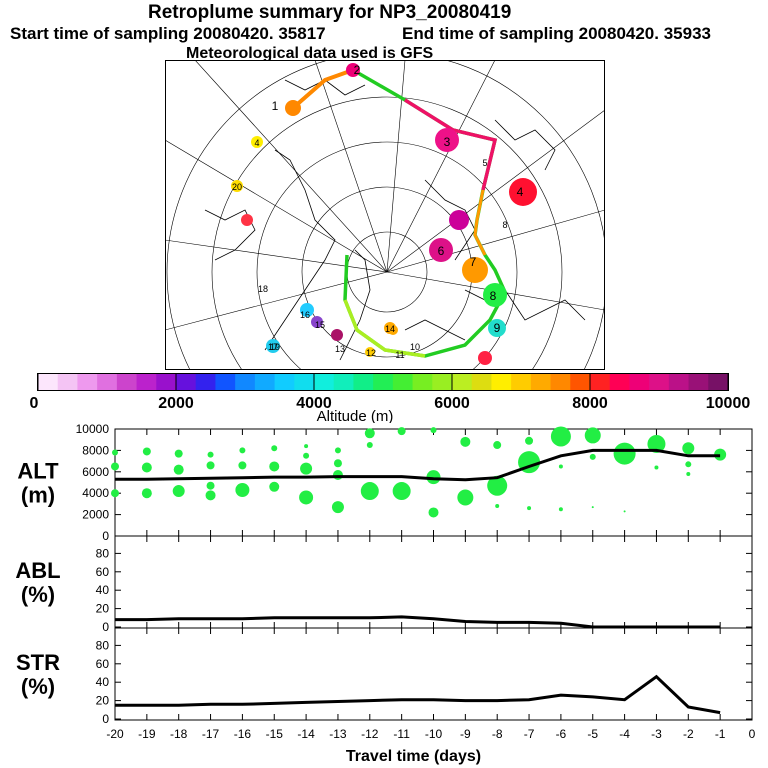 The width and height of the screenshot is (768, 768). What do you see at coordinates (418, 694) in the screenshot?
I see `series-line` at bounding box center [418, 694].